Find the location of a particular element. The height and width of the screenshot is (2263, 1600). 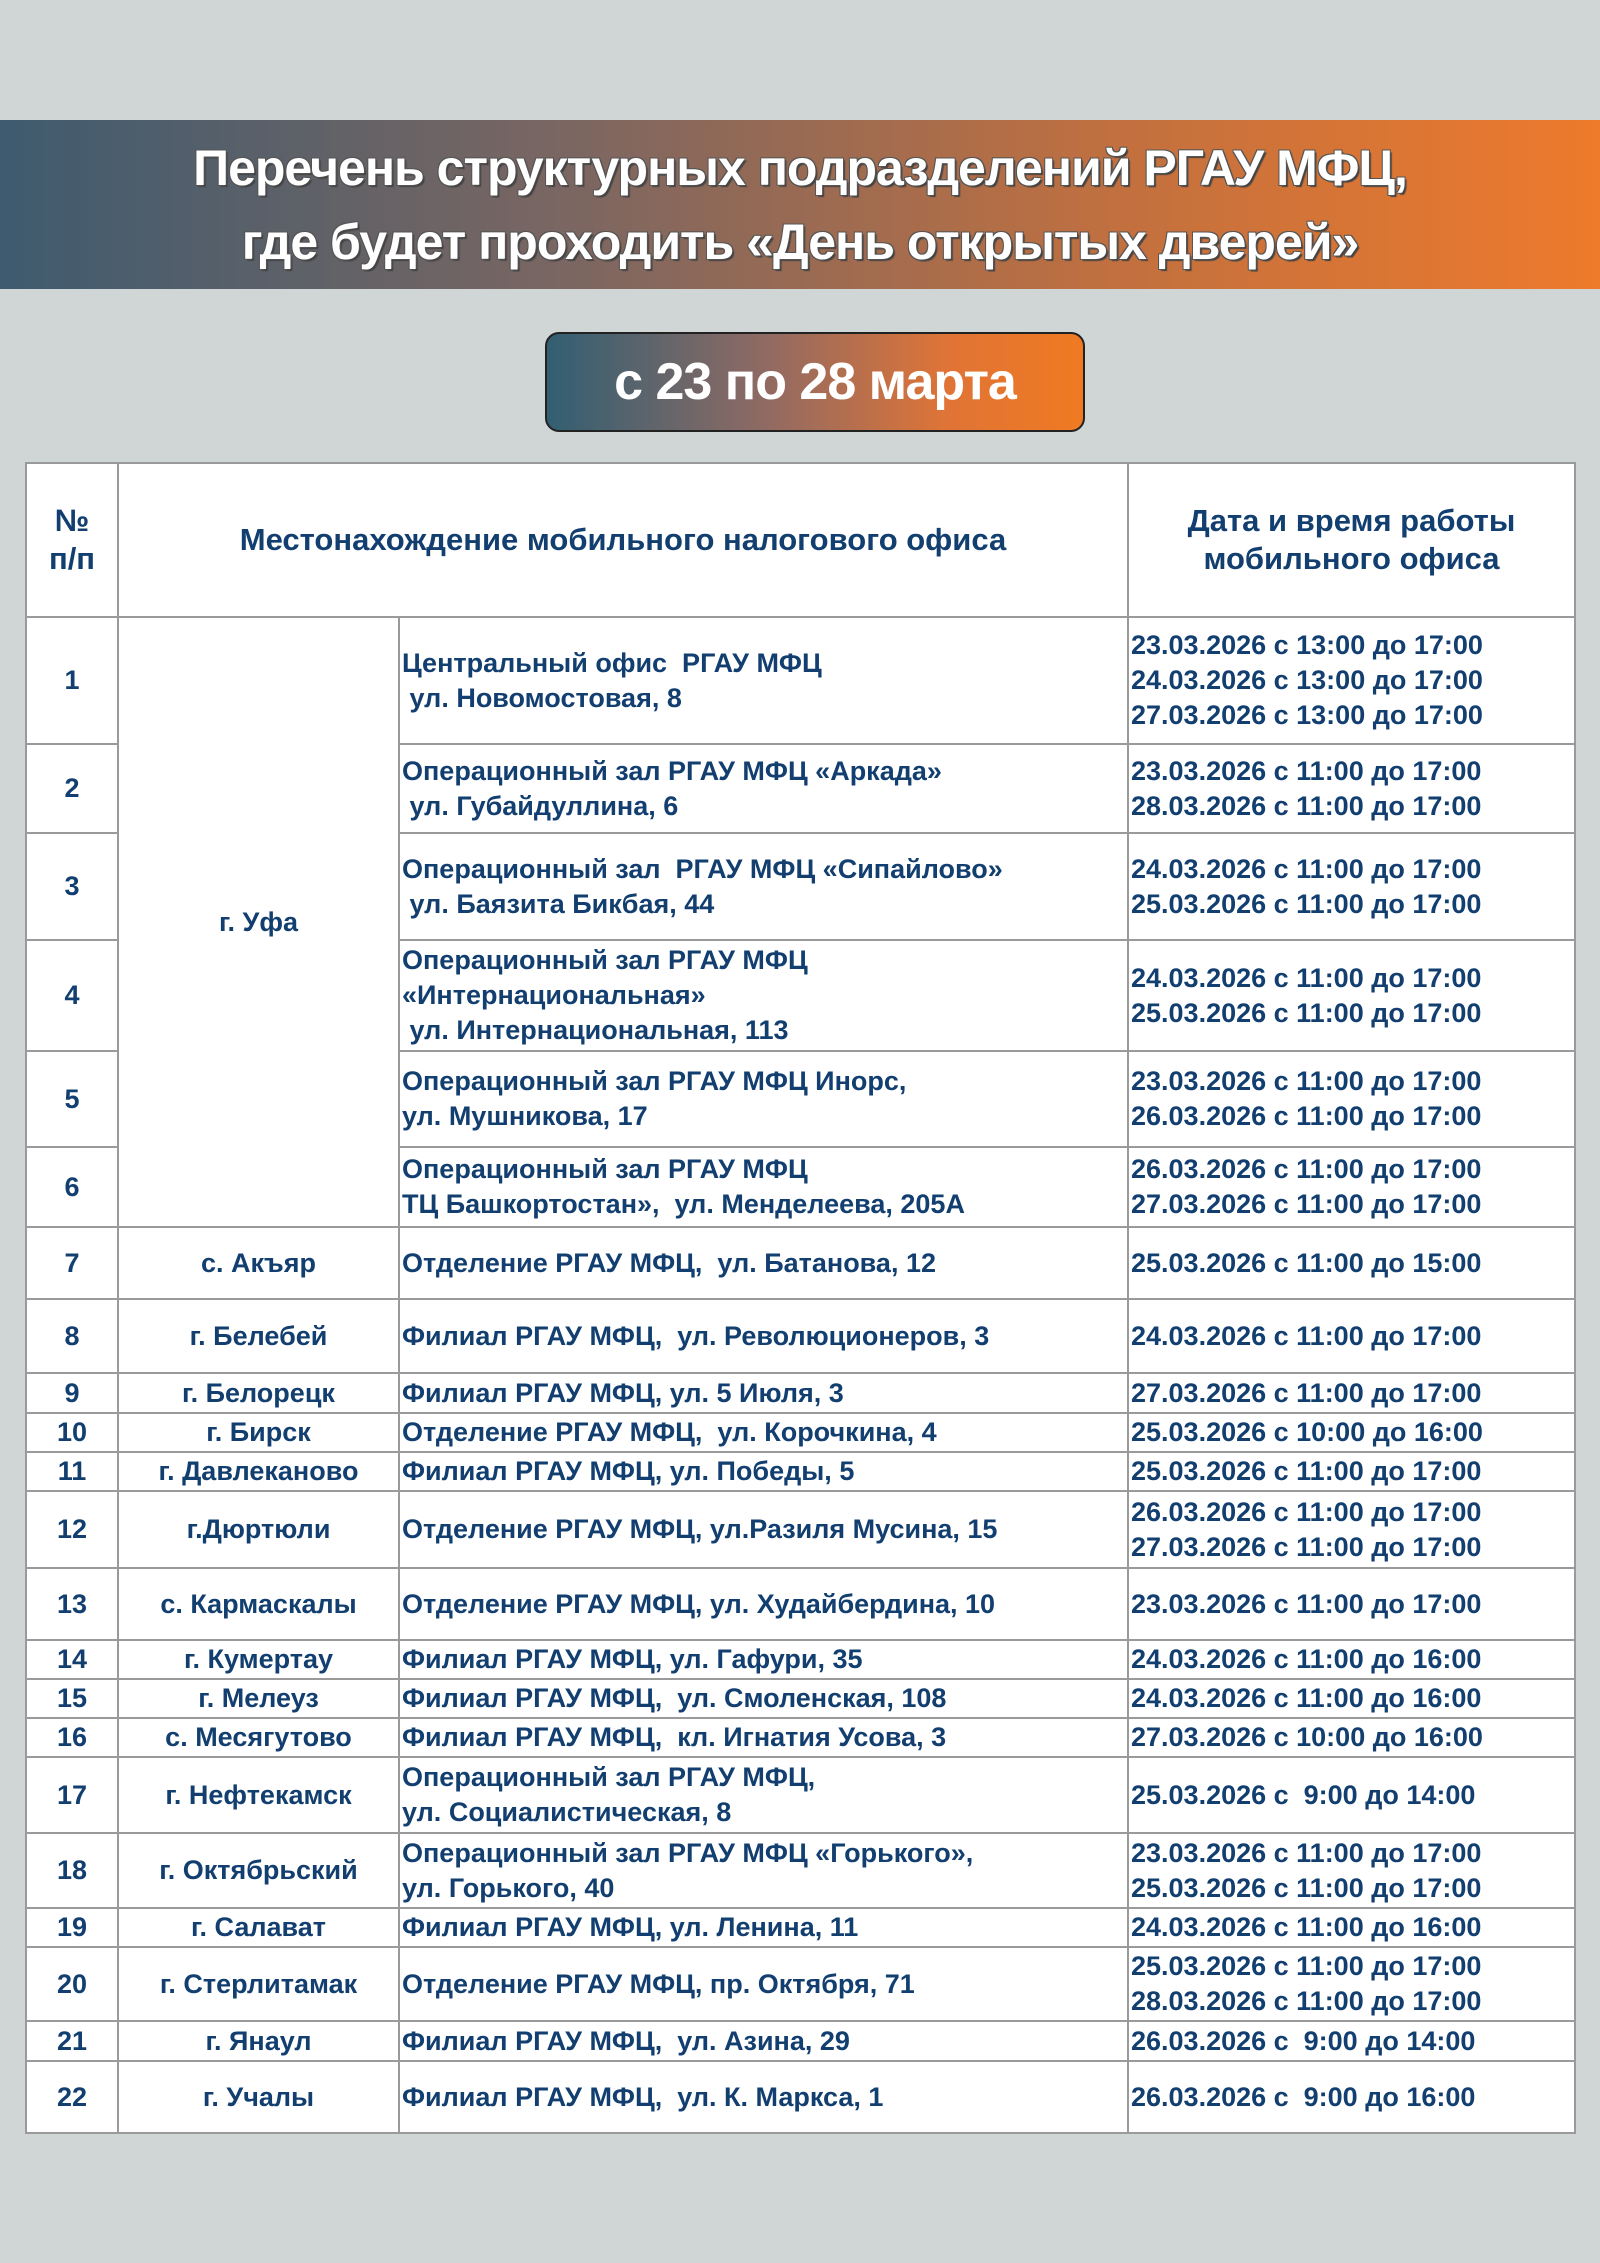

address-line: Операционный зал РГАУ МФЦ «Сипайлово» is located at coordinates (702, 868).